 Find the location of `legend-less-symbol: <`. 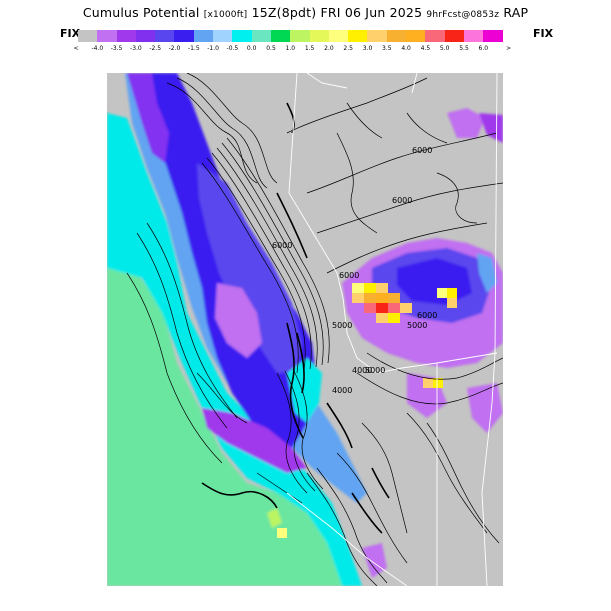

legend-less-symbol: < is located at coordinates (76, 48).